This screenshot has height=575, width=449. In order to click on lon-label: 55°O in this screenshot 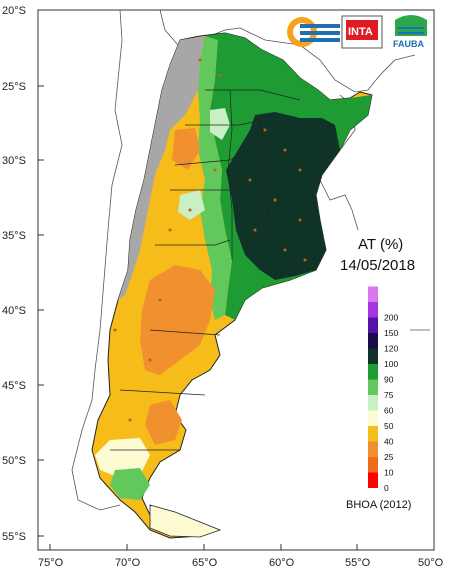, I will do `click(358, 563)`.